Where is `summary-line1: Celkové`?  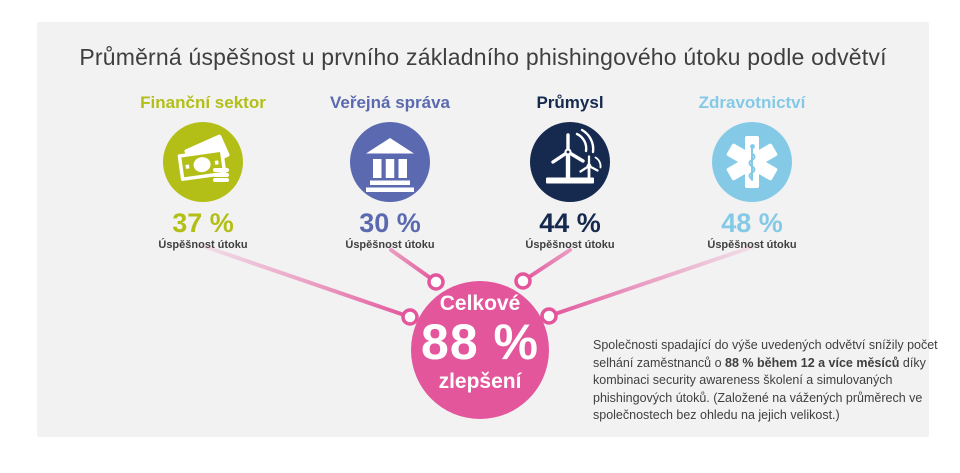 summary-line1: Celkové is located at coordinates (480, 303).